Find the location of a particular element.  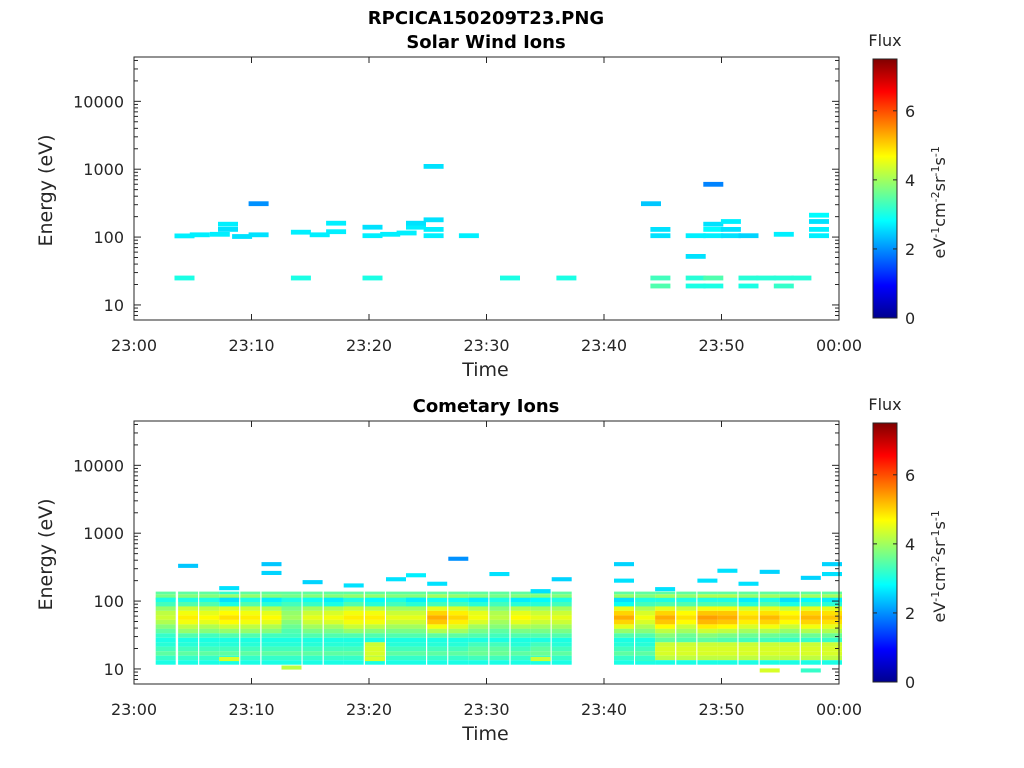

x-tick-label: 23:40 is located at coordinates (604, 709).